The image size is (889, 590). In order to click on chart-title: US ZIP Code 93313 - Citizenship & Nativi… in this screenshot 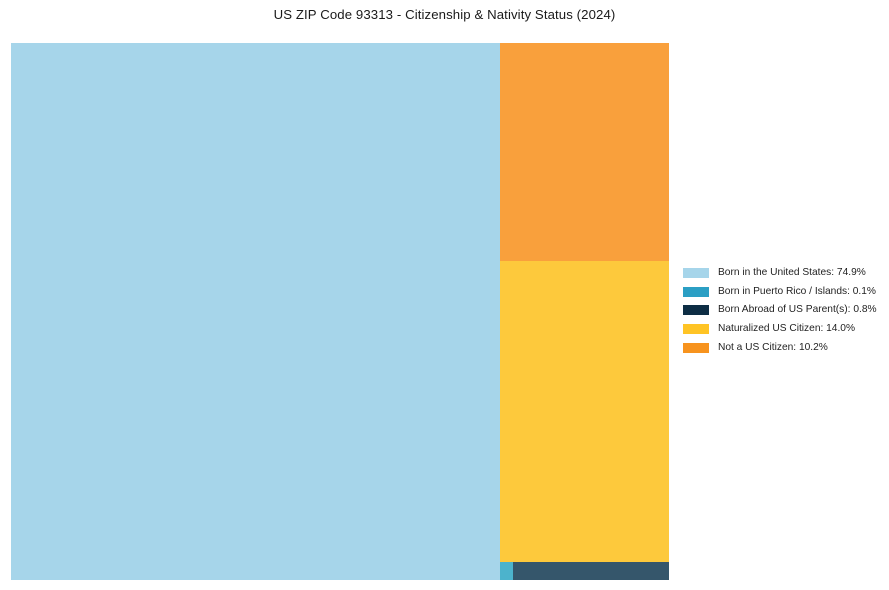, I will do `click(444, 14)`.